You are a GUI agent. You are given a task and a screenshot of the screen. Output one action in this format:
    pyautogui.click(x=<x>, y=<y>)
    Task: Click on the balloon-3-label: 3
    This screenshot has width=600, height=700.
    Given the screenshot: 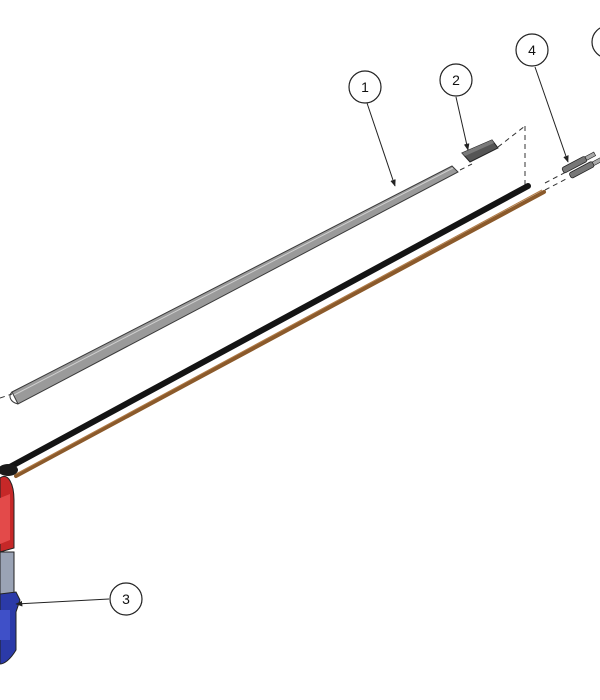 What is the action you would take?
    pyautogui.click(x=126, y=599)
    